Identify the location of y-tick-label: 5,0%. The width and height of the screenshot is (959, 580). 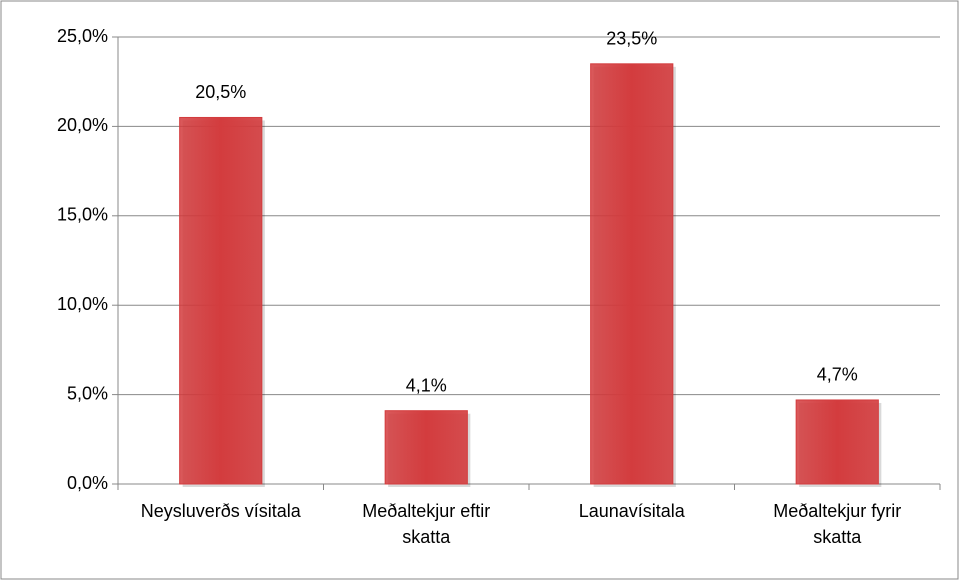
(87, 393).